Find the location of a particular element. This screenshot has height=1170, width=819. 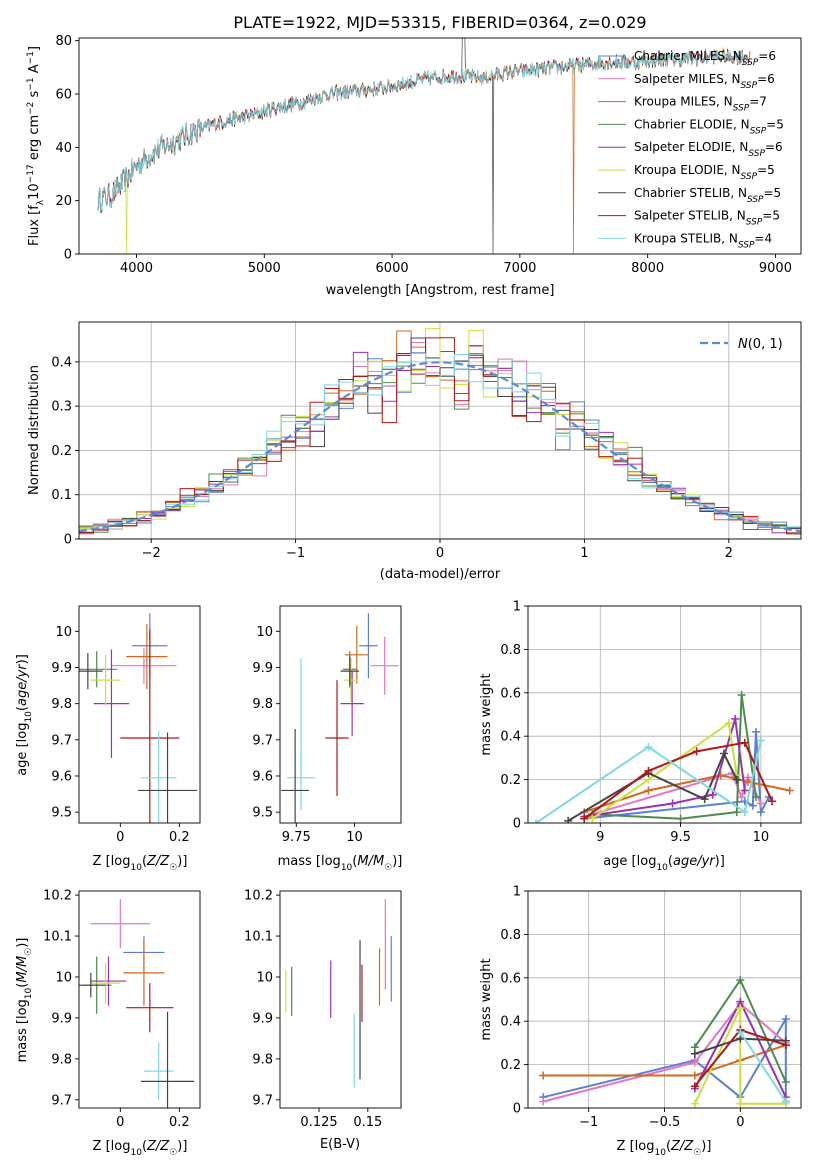

mass-vs-extinction-panel: 0.125 0.15 9.7 9.8 9.9 10 10.1 10.2 E(B-V) is located at coordinates (323, 1020).